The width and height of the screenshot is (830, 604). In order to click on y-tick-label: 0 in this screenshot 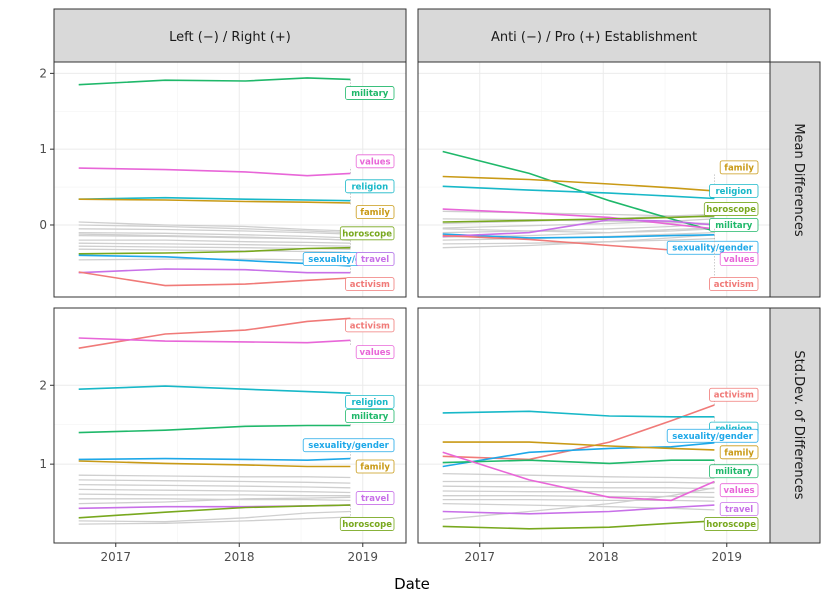, I will do `click(43, 225)`.